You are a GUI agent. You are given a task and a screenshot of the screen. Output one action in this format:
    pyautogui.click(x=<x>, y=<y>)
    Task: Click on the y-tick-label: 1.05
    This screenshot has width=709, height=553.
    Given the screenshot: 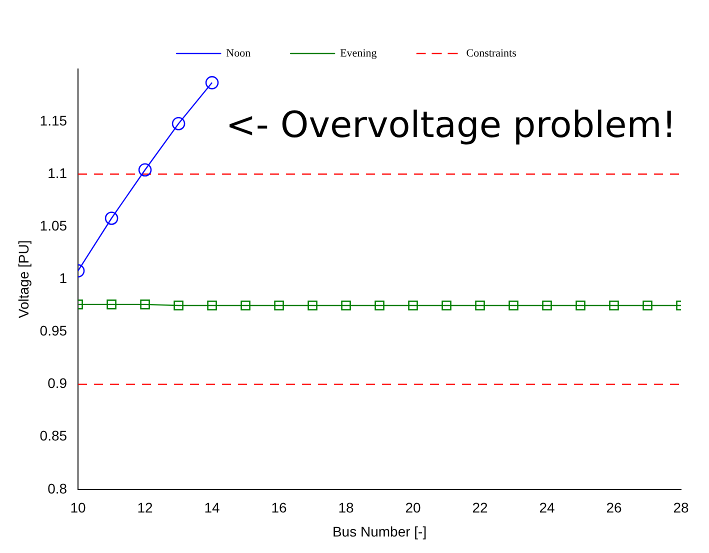 What is the action you would take?
    pyautogui.click(x=54, y=226)
    